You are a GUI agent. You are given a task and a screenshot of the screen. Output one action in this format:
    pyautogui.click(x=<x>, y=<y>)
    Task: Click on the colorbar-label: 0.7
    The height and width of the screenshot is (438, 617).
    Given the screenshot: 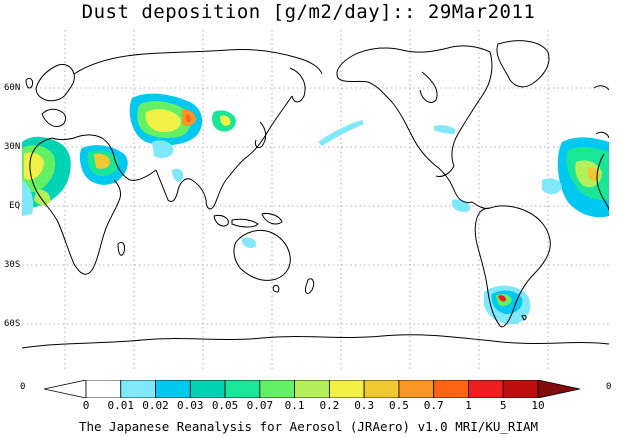 What is the action you would take?
    pyautogui.click(x=433, y=405)
    